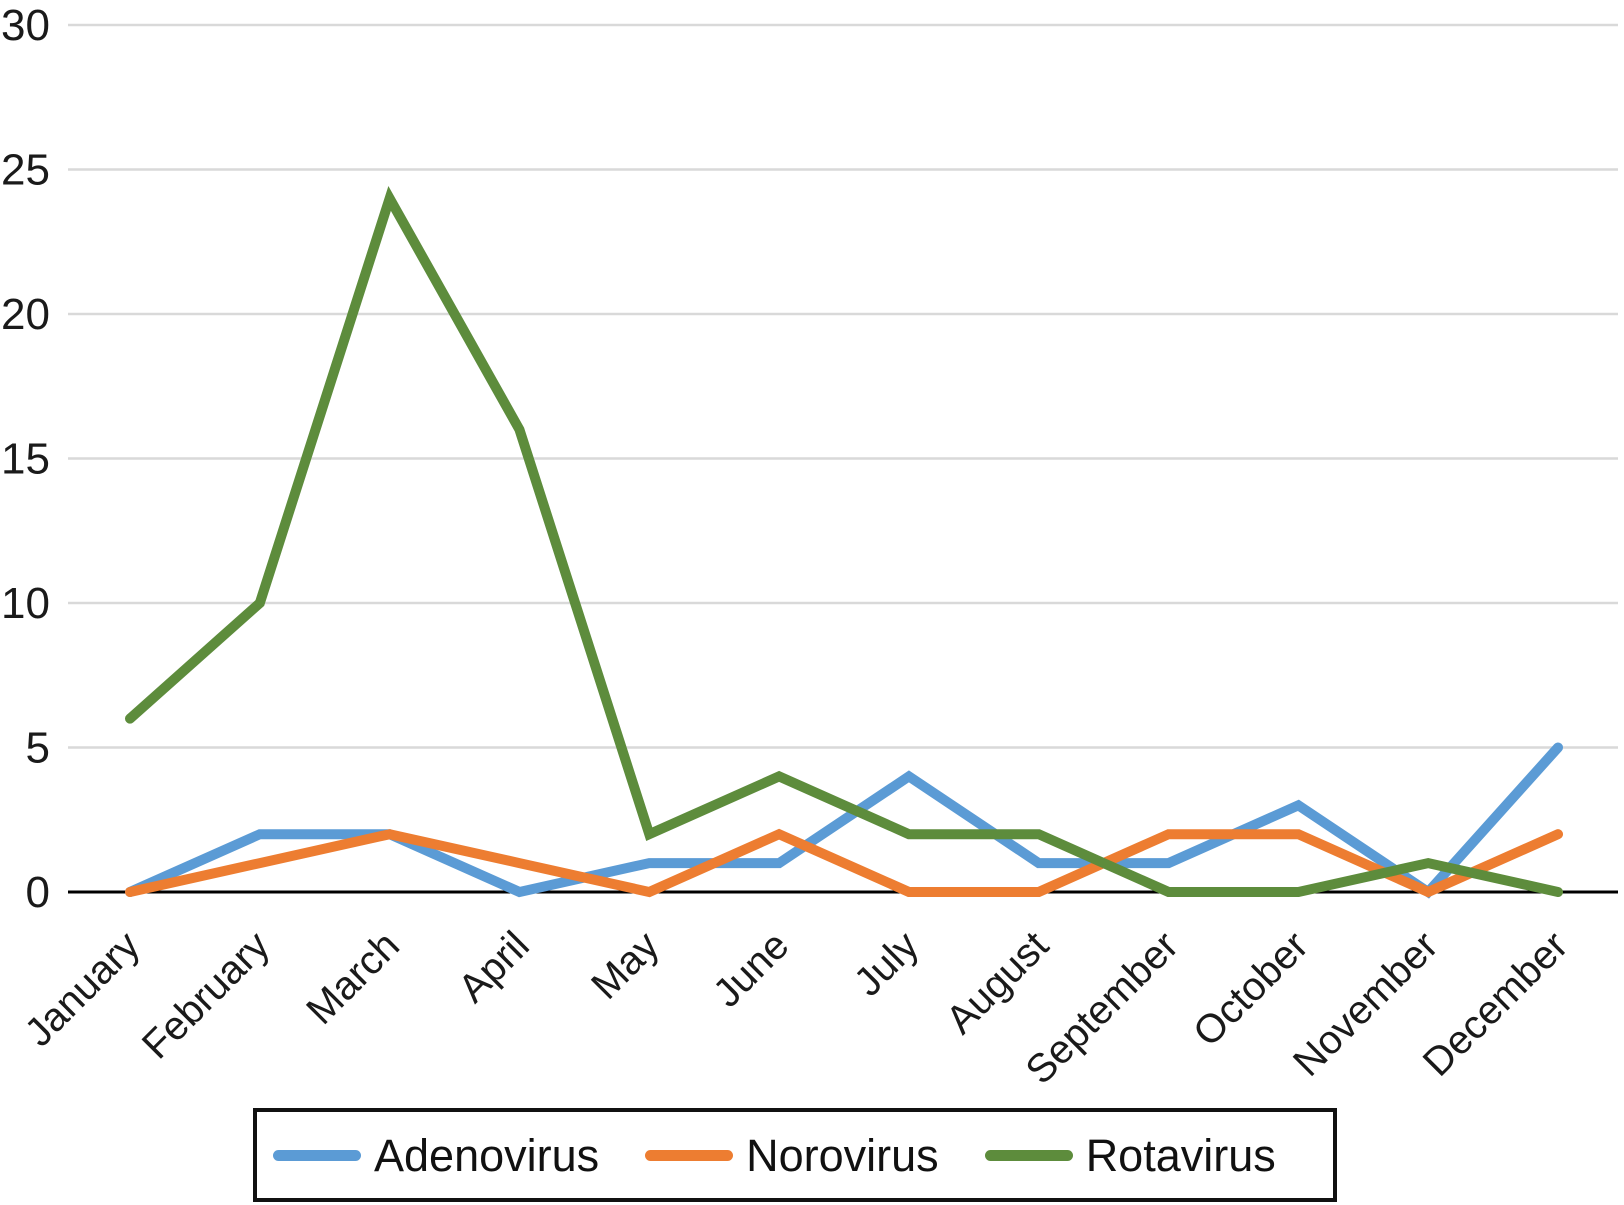 The height and width of the screenshot is (1205, 1624). Describe the element at coordinates (25, 170) in the screenshot. I see `y-tick-label-25: 25` at that location.